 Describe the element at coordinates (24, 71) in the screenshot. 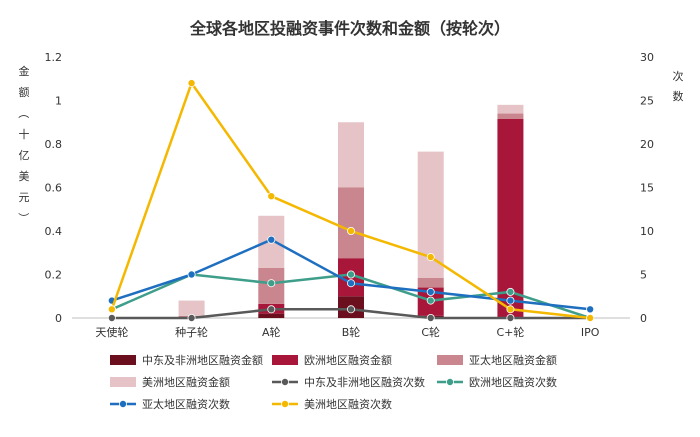

I see `y-left-label-char: 金` at that location.